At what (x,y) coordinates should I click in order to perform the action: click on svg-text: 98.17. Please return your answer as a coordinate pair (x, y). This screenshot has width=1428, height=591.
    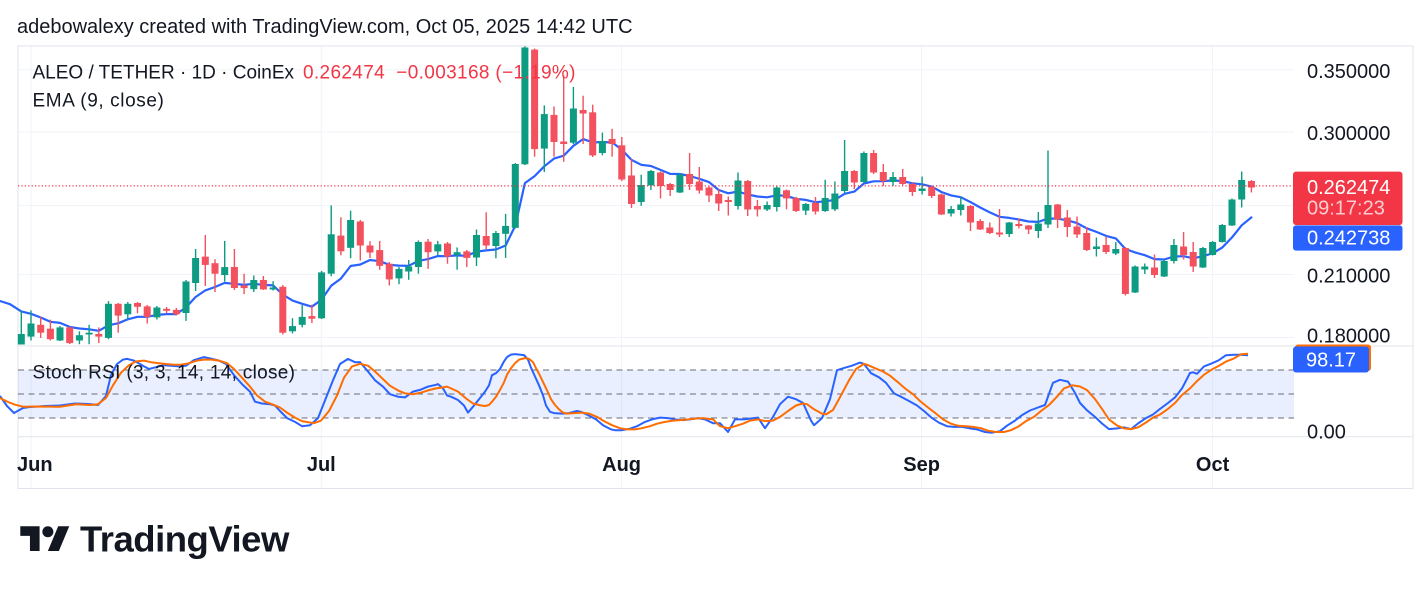
    Looking at the image, I should click on (1331, 361).